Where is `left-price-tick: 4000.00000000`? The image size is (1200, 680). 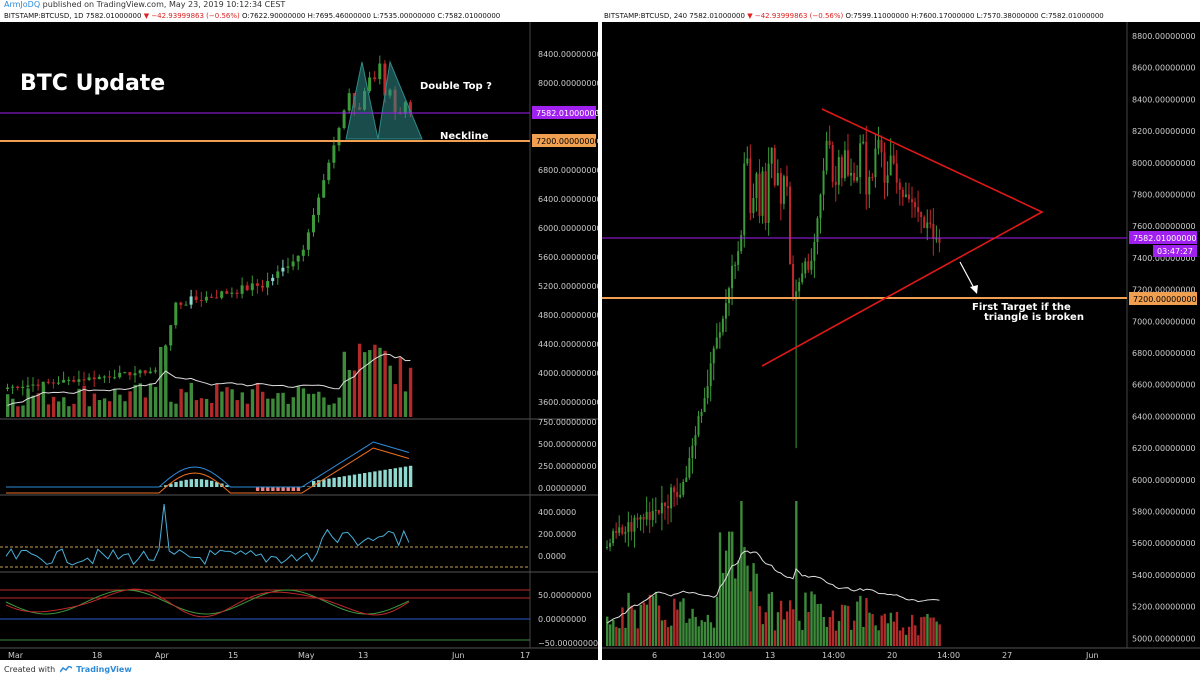 left-price-tick: 4000.00000000 is located at coordinates (568, 373).